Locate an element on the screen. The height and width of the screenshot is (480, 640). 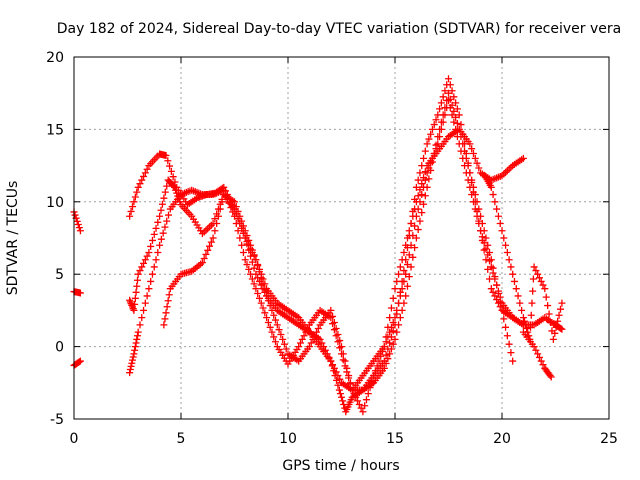
x-tick-label-15: 15 is located at coordinates (395, 439).